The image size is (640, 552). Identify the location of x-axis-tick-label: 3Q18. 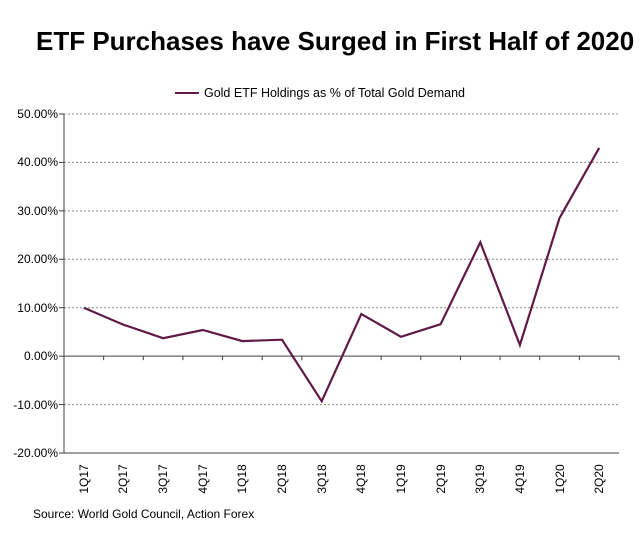
(321, 479).